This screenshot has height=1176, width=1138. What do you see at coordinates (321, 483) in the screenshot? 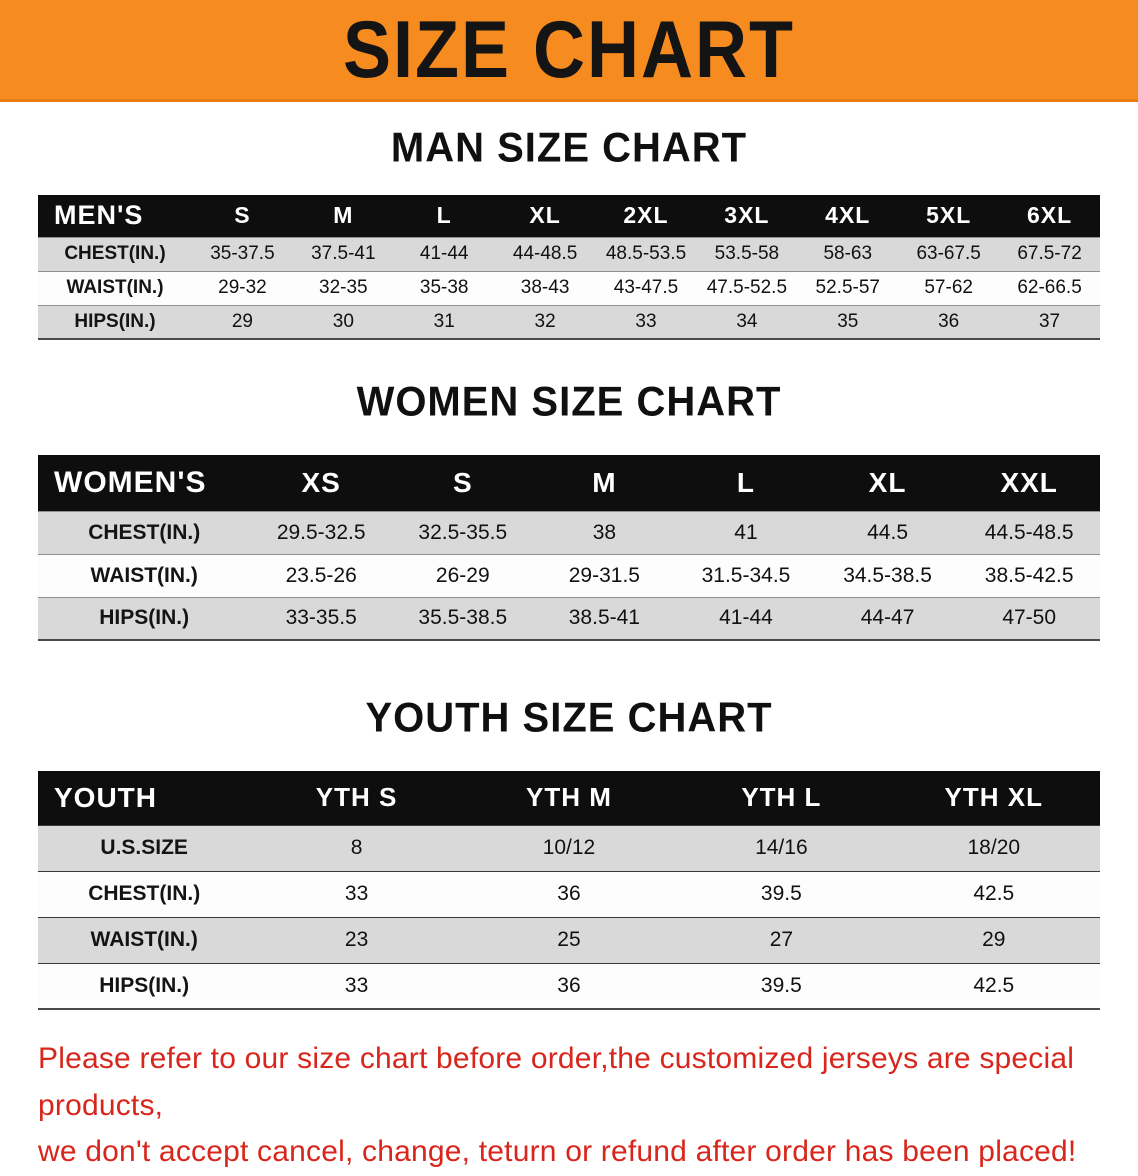
I see `size-header-cell: XS` at bounding box center [321, 483].